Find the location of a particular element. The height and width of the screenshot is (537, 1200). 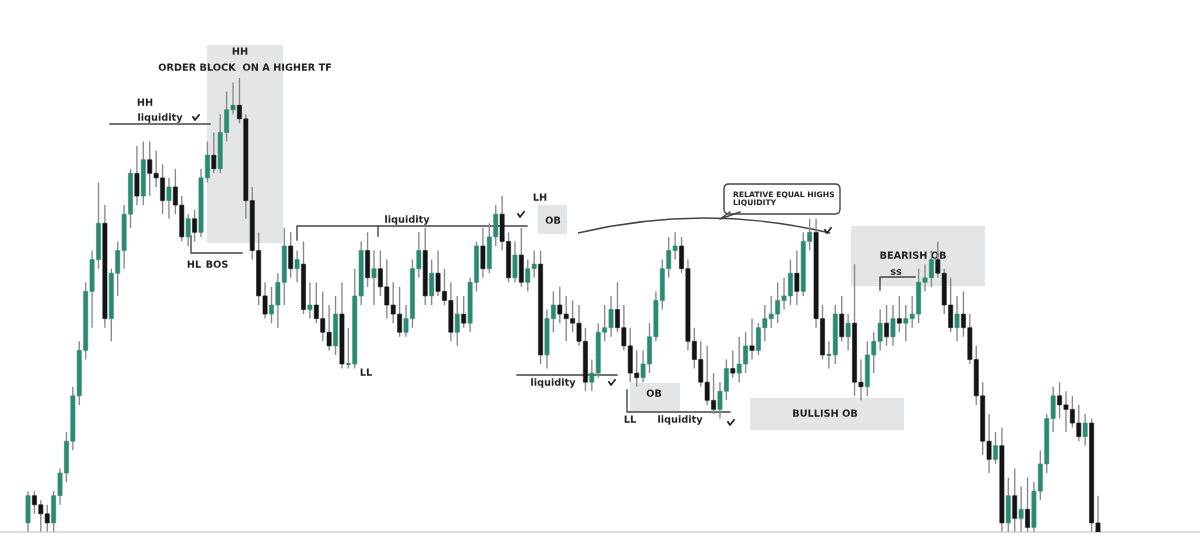

annotation: BOS is located at coordinates (217, 264).